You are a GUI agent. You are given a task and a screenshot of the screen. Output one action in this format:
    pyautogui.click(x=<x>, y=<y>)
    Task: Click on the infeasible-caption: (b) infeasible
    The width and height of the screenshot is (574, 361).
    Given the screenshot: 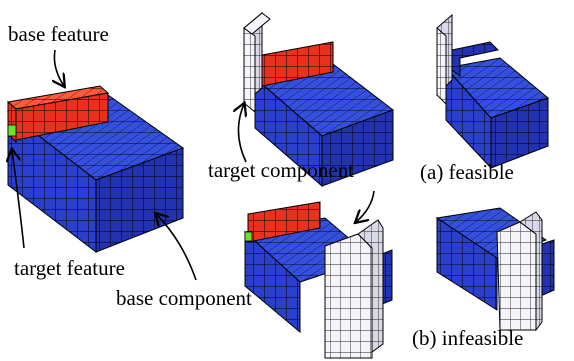 What is the action you would take?
    pyautogui.click(x=468, y=338)
    